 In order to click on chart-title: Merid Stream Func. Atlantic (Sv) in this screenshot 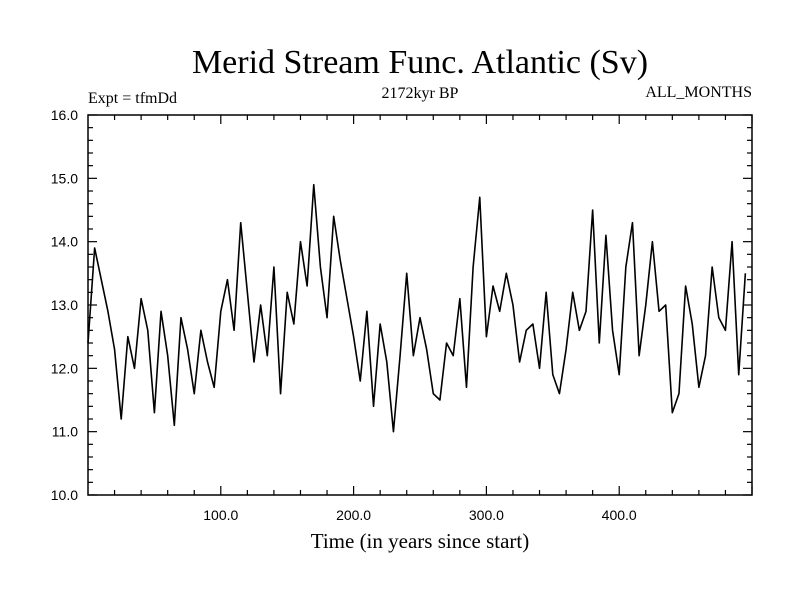, I will do `click(420, 62)`.